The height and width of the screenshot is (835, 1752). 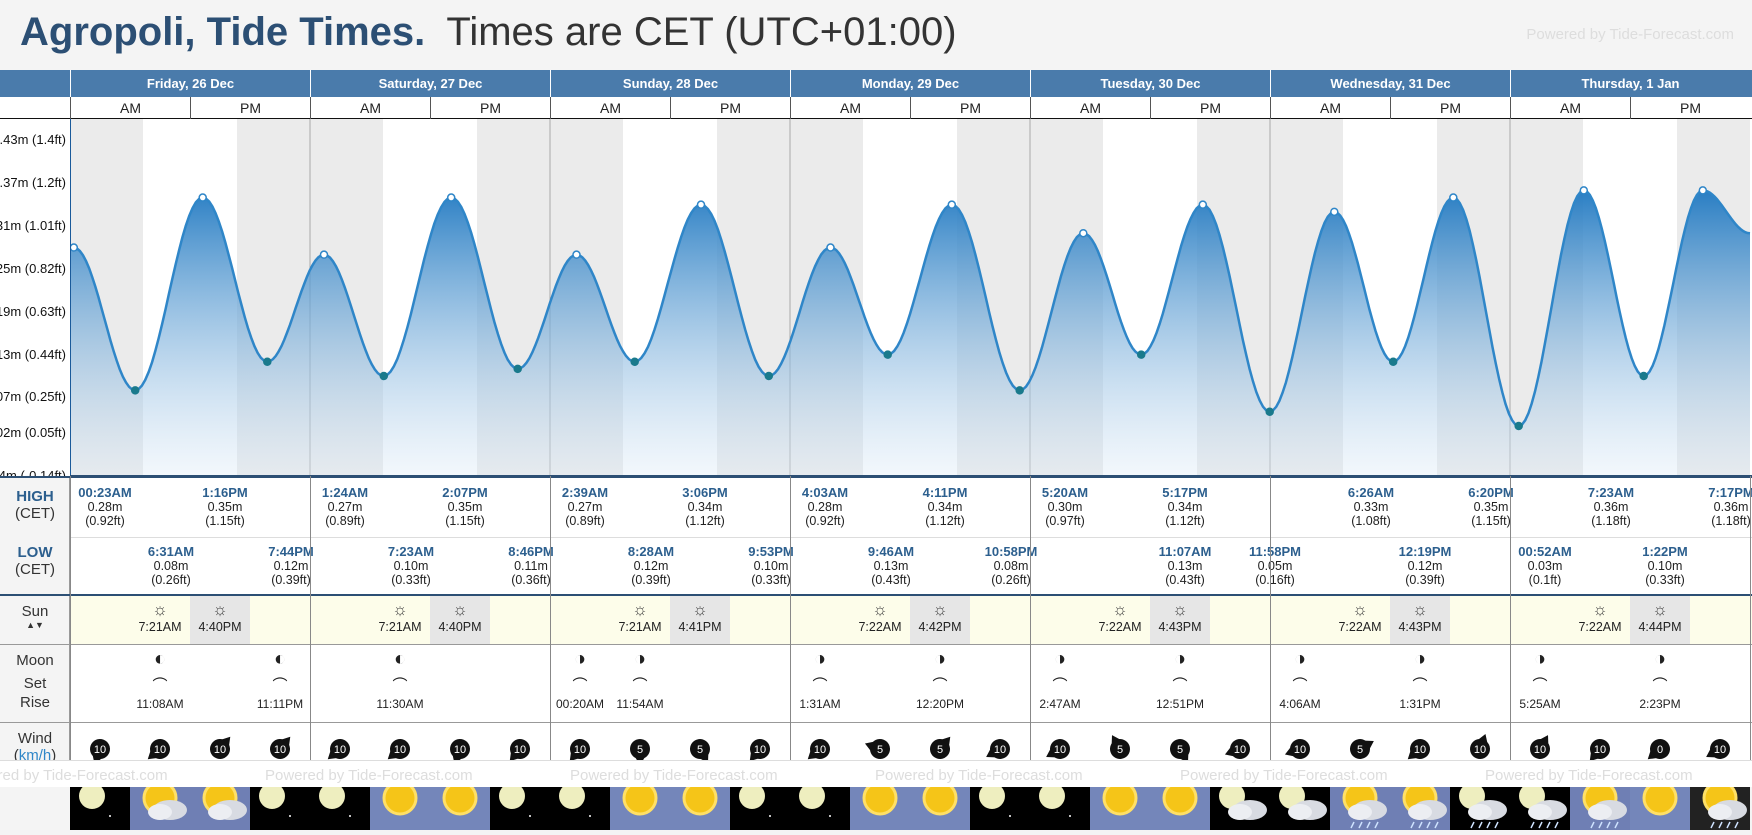 What do you see at coordinates (400, 659) in the screenshot?
I see `moon-phase-icon: ◐` at bounding box center [400, 659].